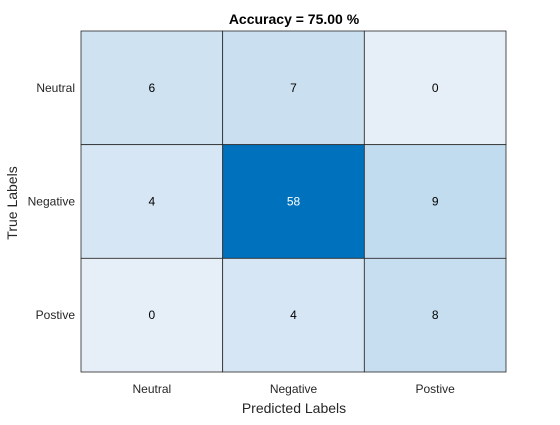 The image size is (560, 425). I want to click on y-tick-label: Postive, so click(56, 315).